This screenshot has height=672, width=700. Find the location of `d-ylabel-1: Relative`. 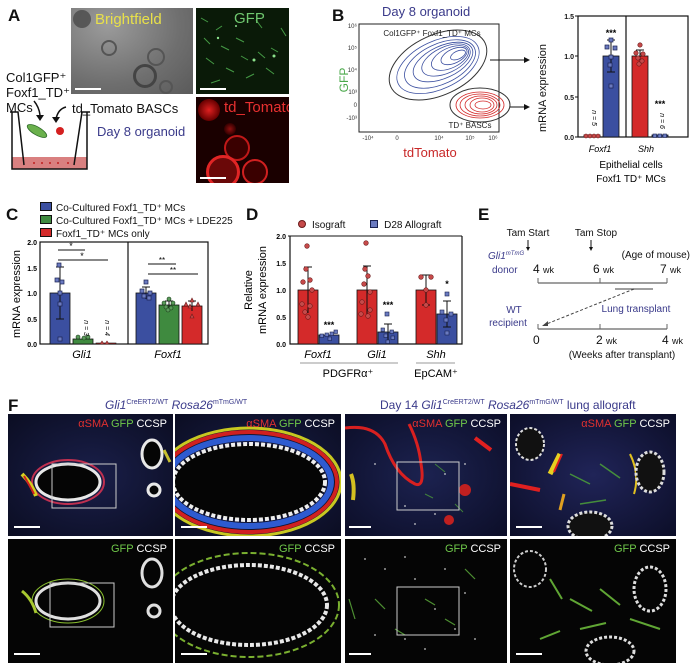

d-ylabel-1: Relative is located at coordinates (249, 290).